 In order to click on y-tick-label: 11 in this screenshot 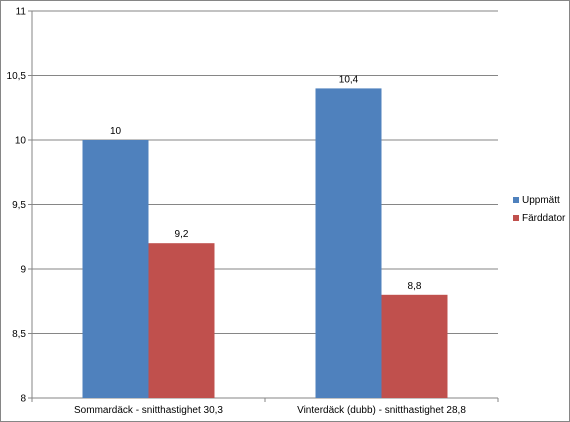, I will do `click(21, 12)`.